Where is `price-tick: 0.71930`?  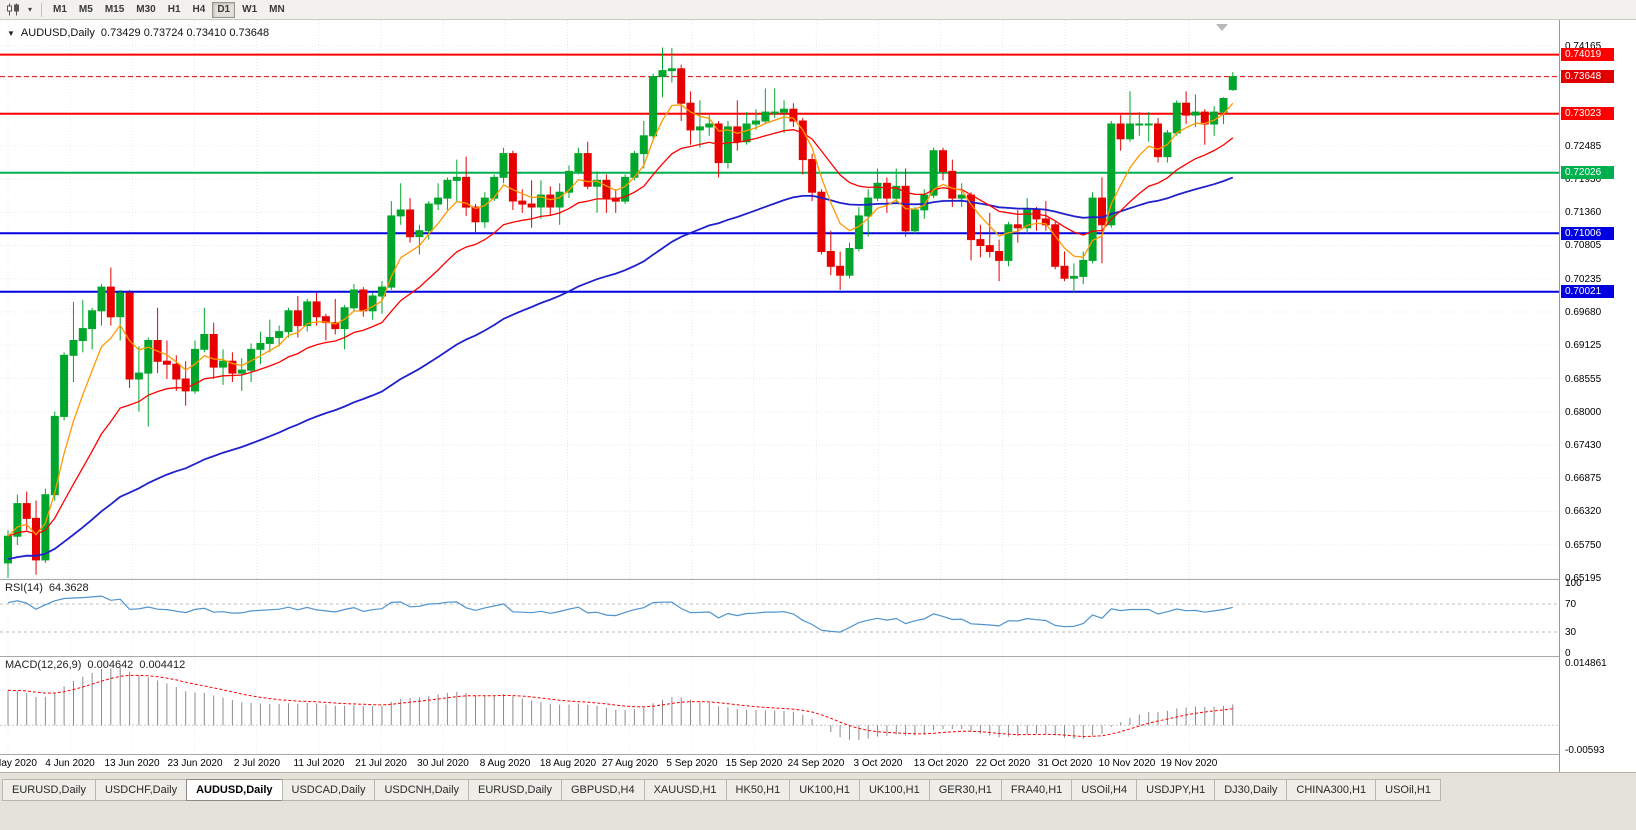
price-tick: 0.71930 is located at coordinates (1583, 179).